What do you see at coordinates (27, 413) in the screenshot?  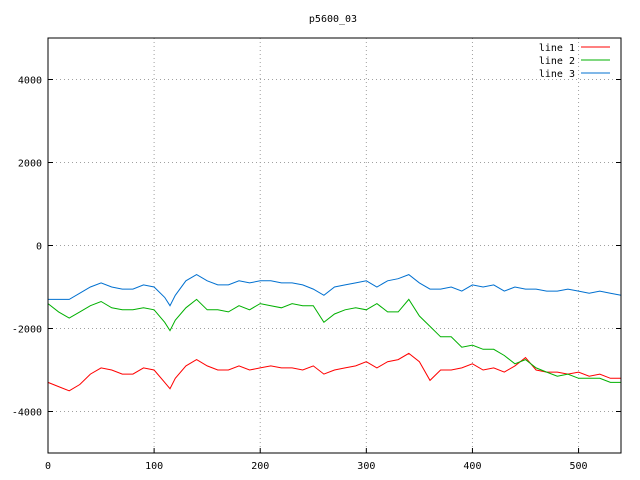 I see `y-tick-label: -4000` at bounding box center [27, 413].